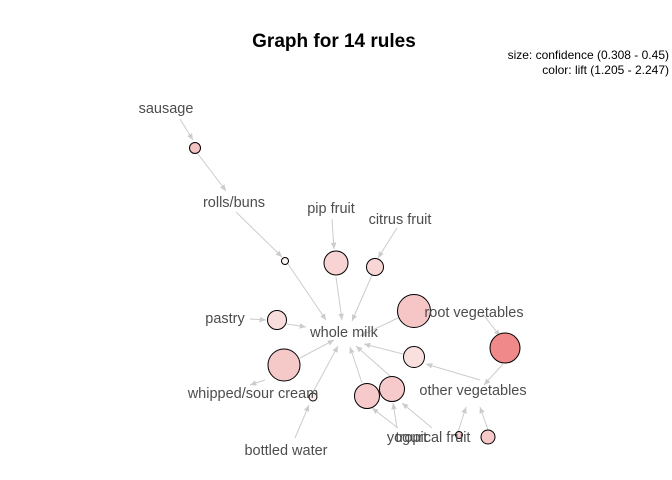  I want to click on item-label-sausage: sausage, so click(166, 109).